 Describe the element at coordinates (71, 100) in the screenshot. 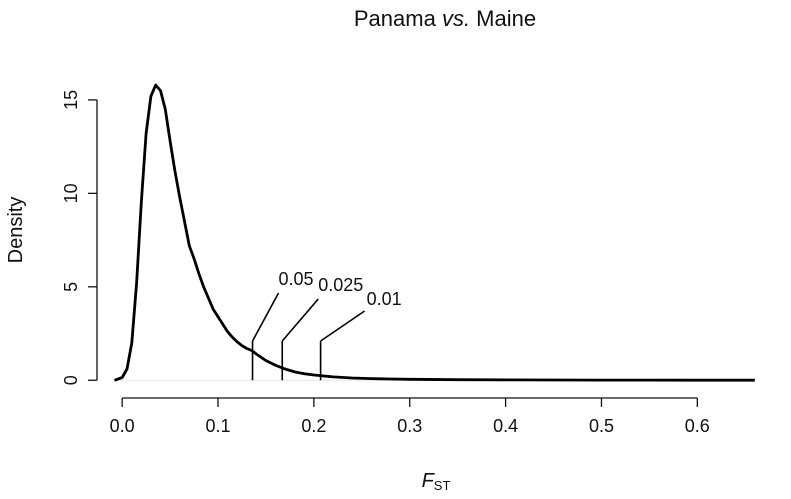

I see `y-tick-label: 15` at that location.